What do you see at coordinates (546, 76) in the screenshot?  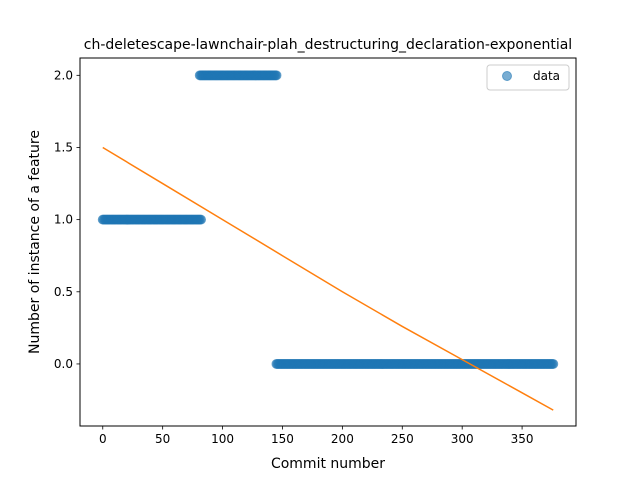 I see `legend-label-data: data` at bounding box center [546, 76].